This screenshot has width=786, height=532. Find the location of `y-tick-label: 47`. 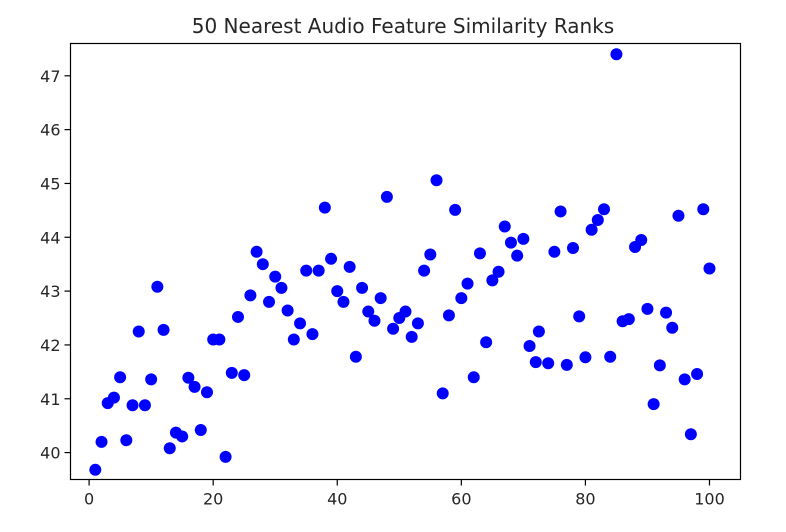

y-tick-label: 47 is located at coordinates (50, 76).